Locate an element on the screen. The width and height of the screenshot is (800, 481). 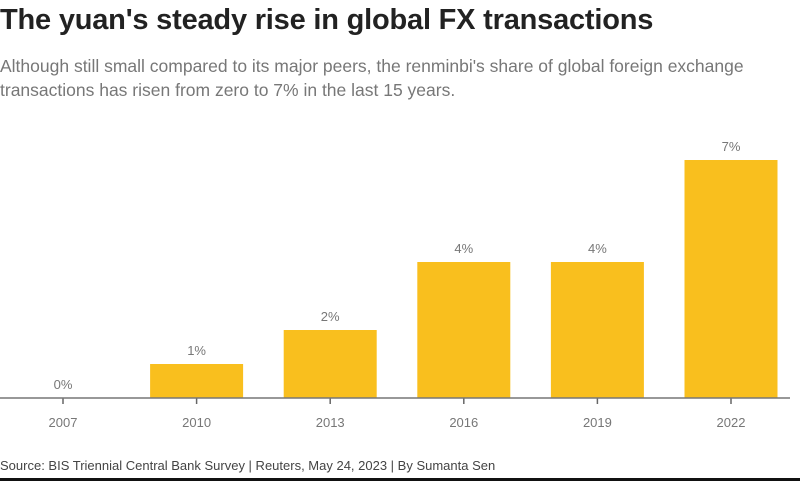
data-label-2013: 2% is located at coordinates (330, 316).